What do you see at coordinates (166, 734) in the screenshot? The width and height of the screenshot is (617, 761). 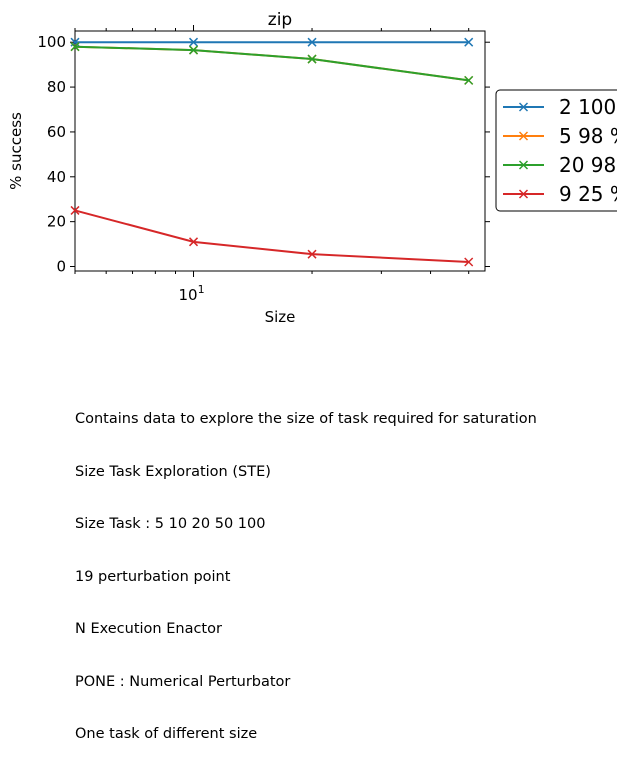 I see `caption-line: One task of different size` at bounding box center [166, 734].